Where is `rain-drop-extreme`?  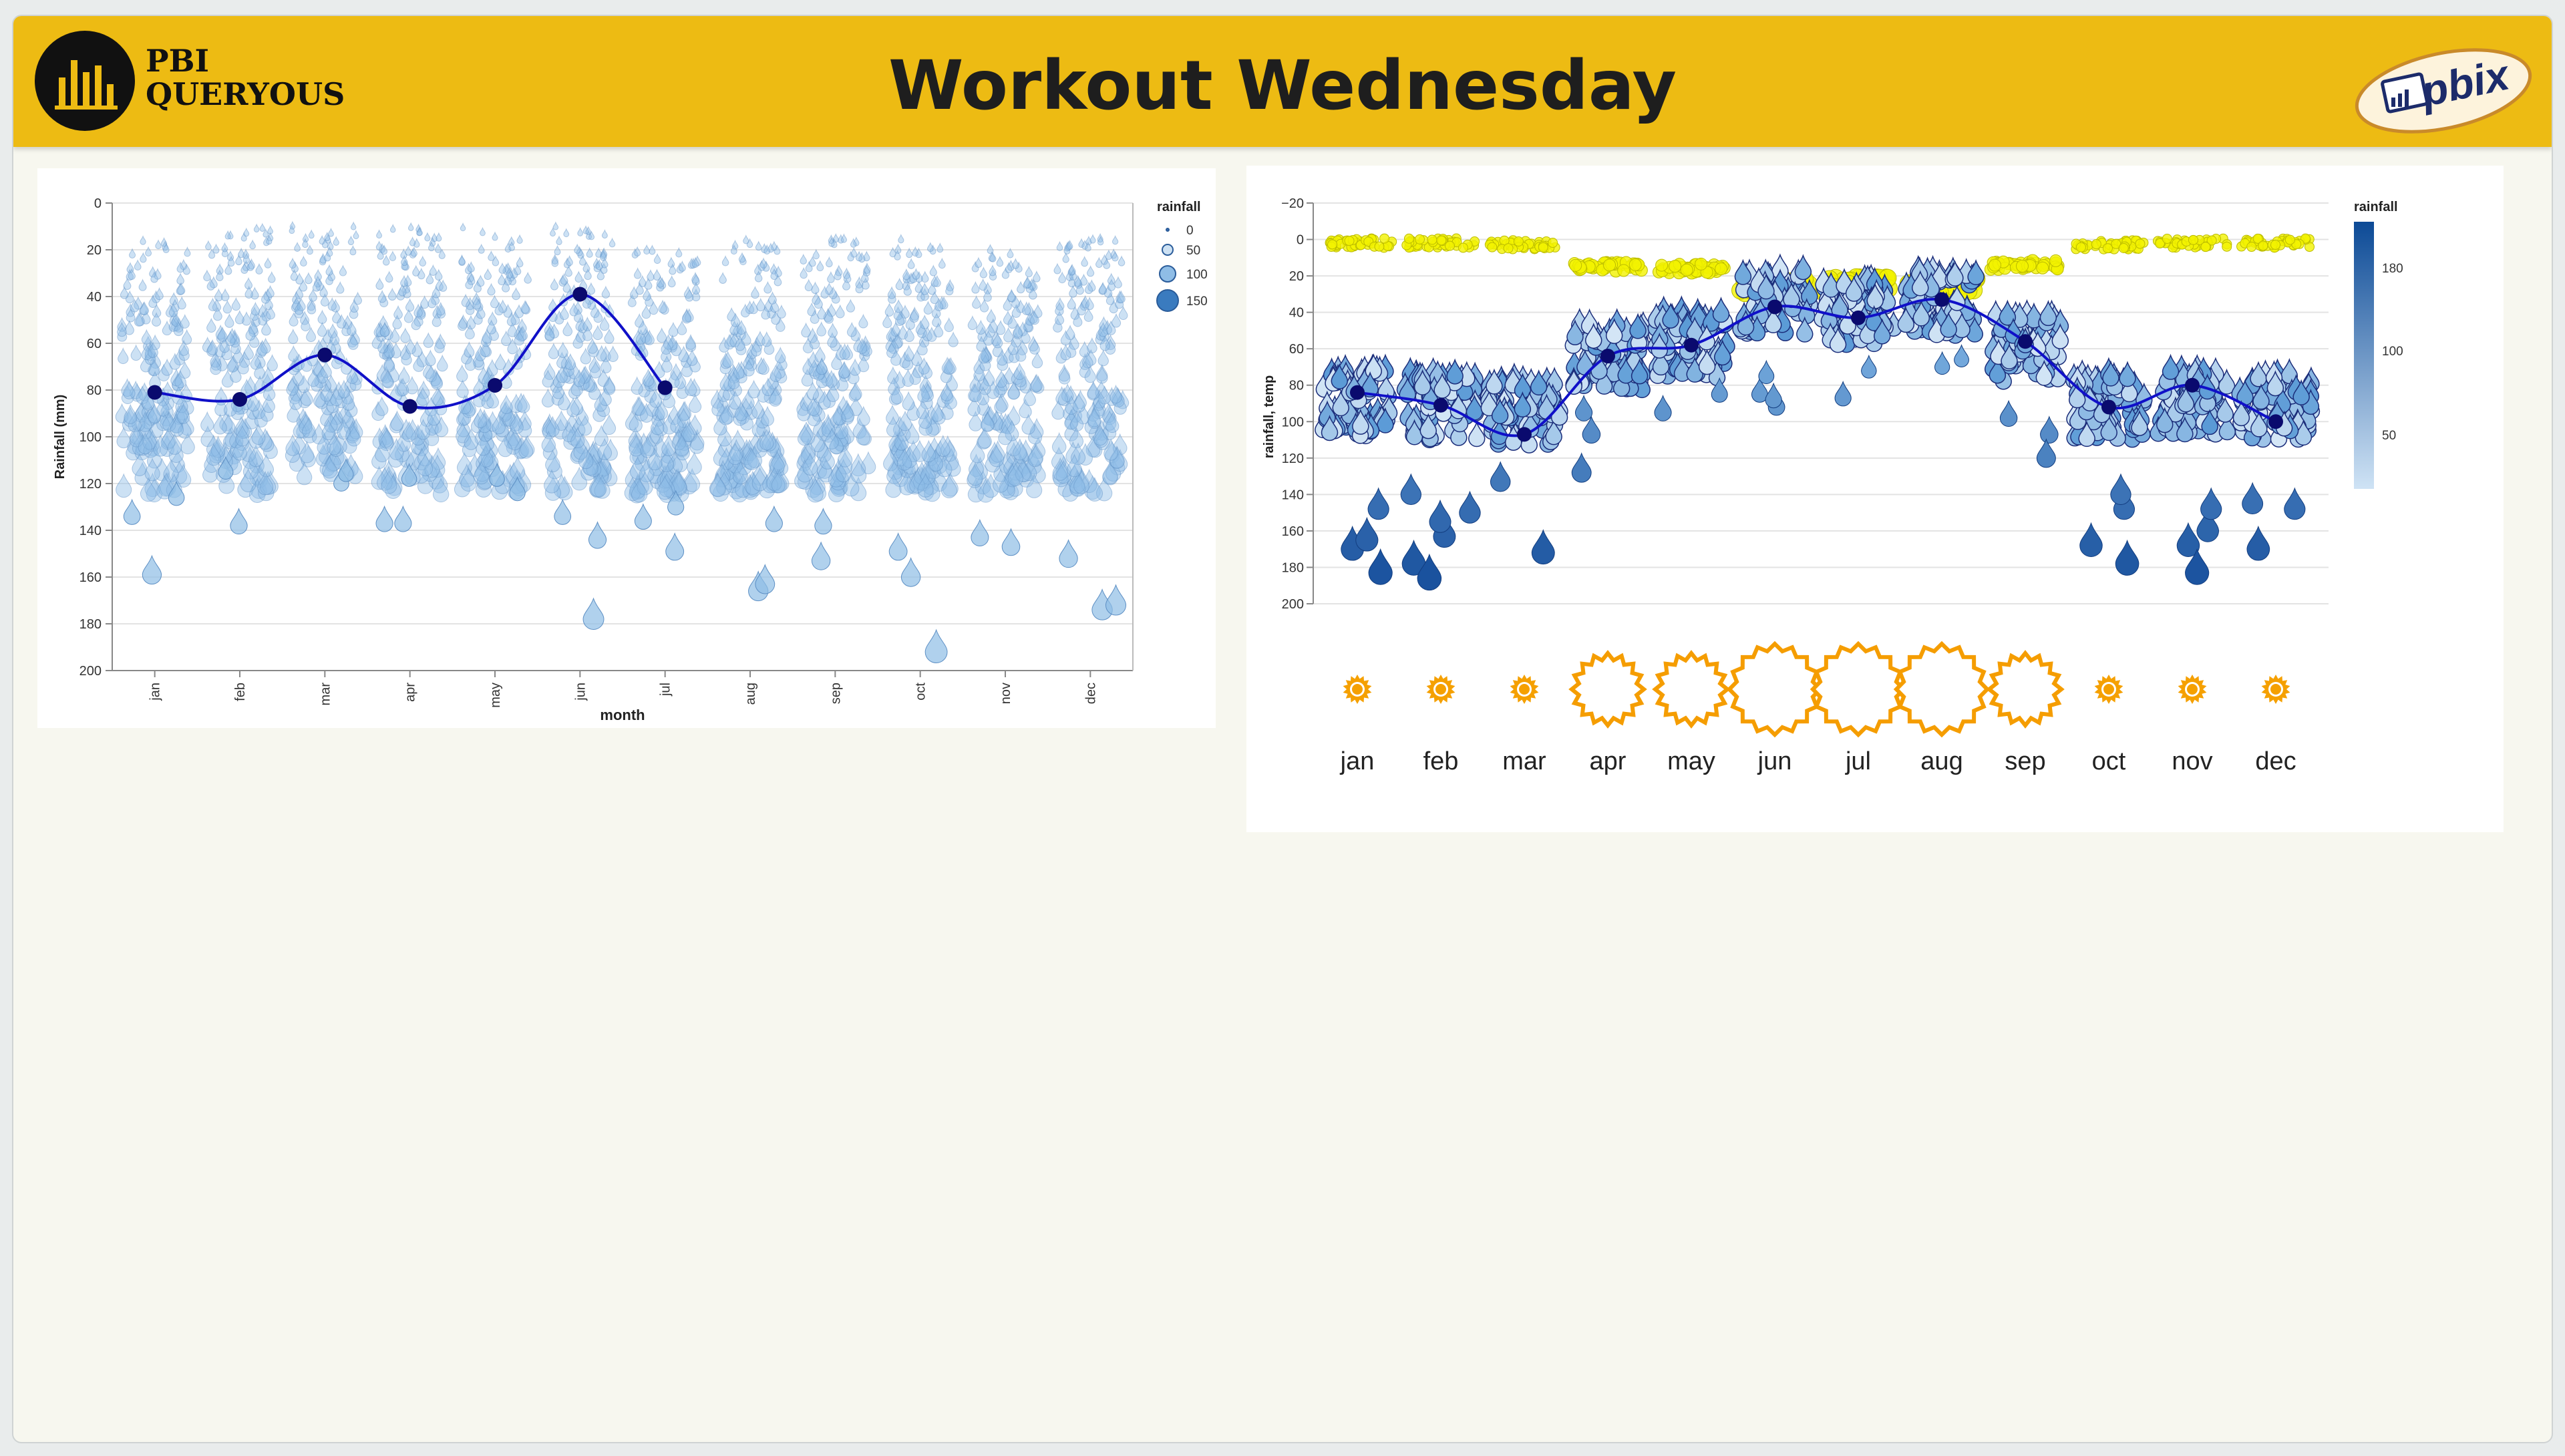 rain-drop-extreme is located at coordinates (1068, 553).